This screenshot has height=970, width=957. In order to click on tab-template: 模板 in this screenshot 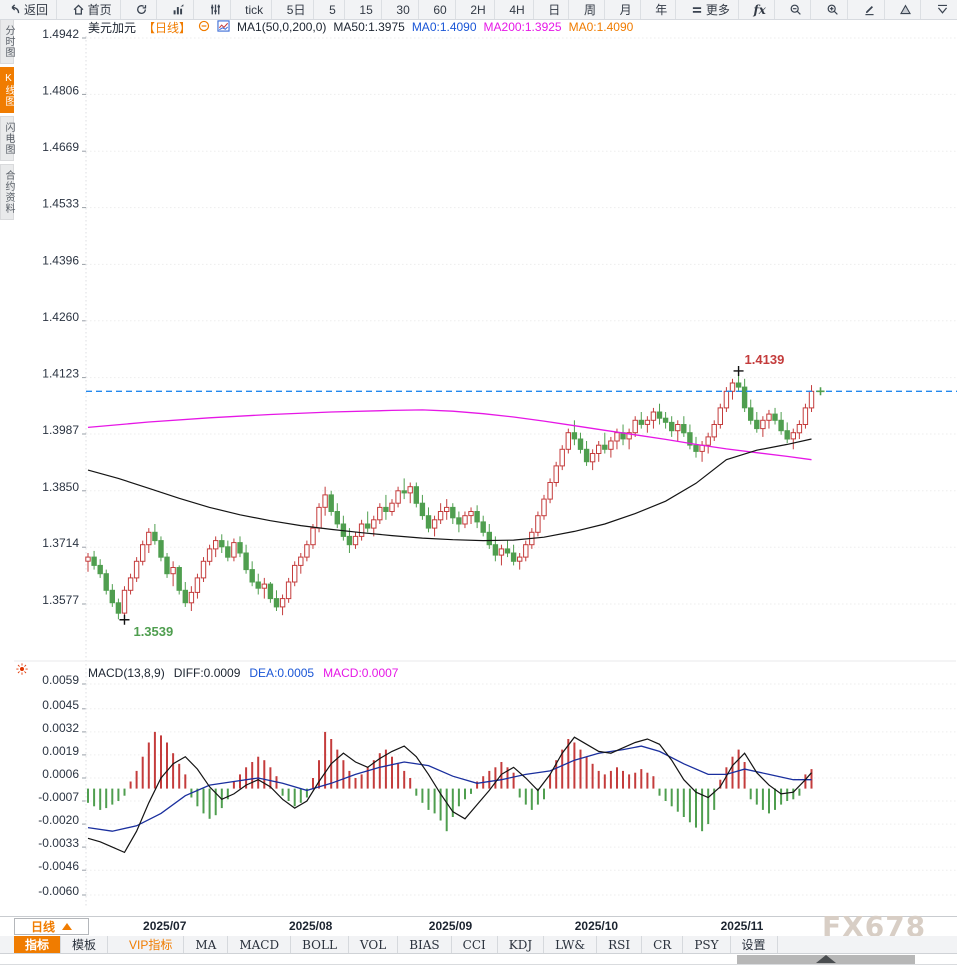, I will do `click(85, 944)`.